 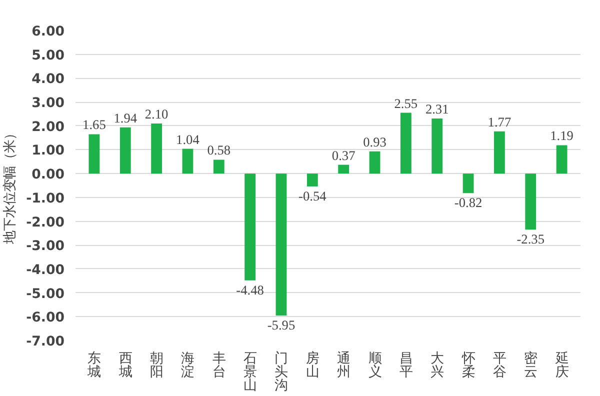 What do you see at coordinates (500, 122) in the screenshot?
I see `data-label: 1.77` at bounding box center [500, 122].